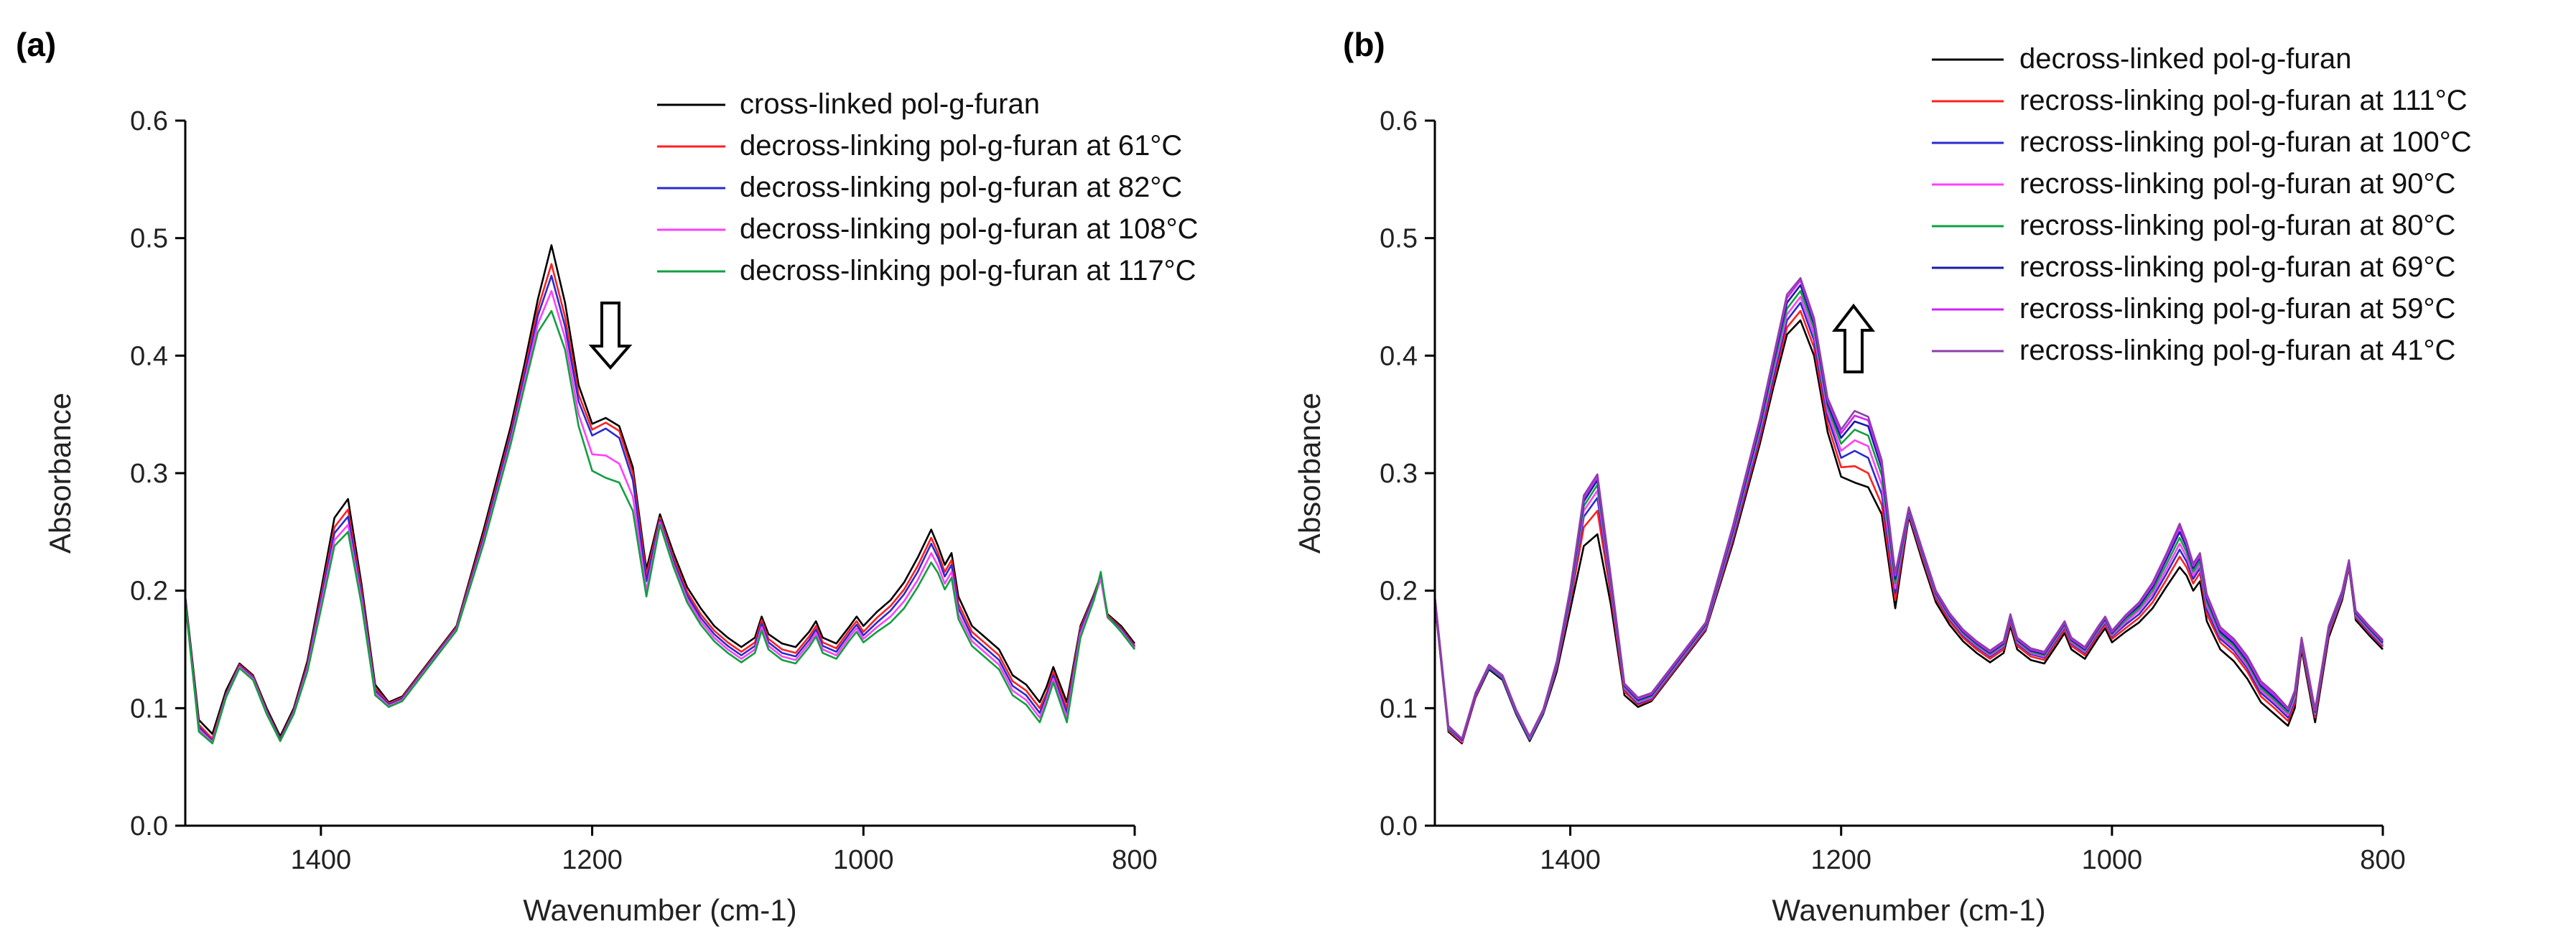  Describe the element at coordinates (2237, 184) in the screenshot. I see `panel-b-legend-label-4: recross-linking pol-g-furan at 90°C` at that location.